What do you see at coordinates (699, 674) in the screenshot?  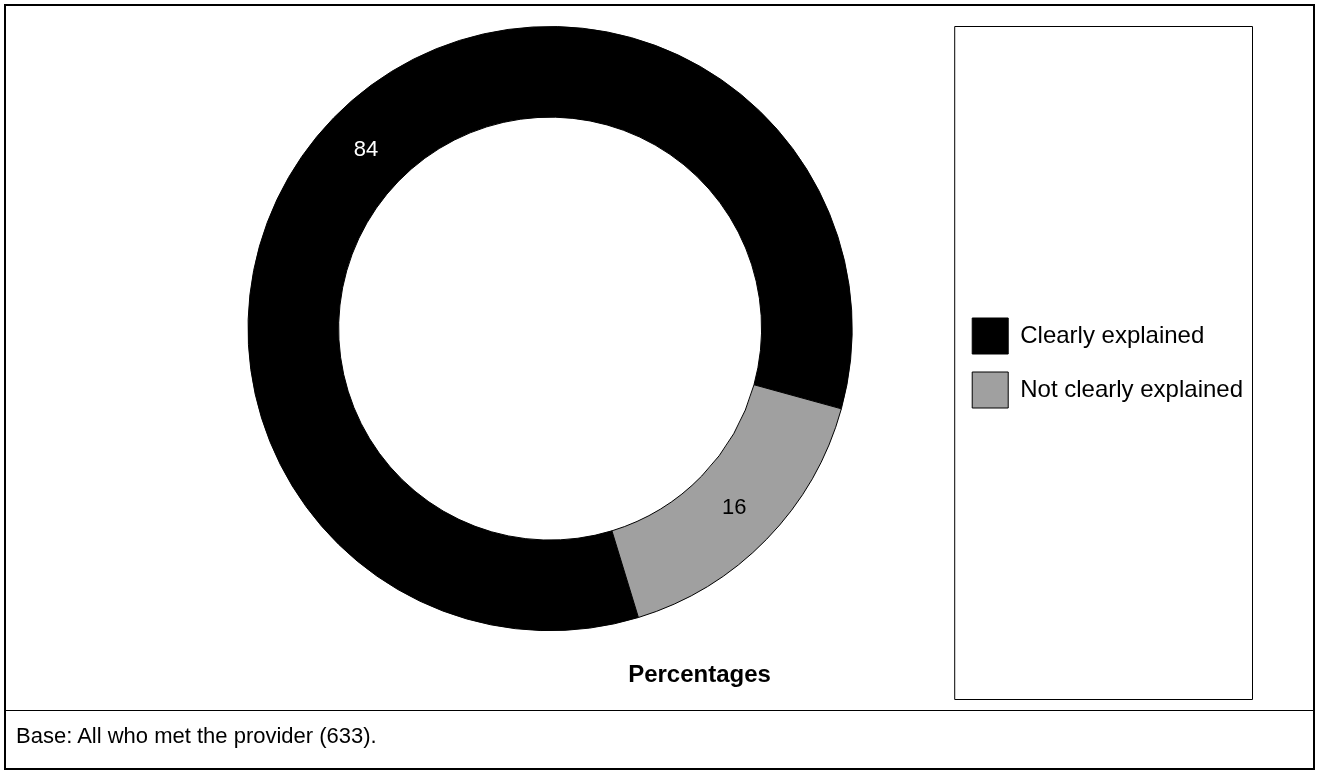 I see `text: Percentages` at bounding box center [699, 674].